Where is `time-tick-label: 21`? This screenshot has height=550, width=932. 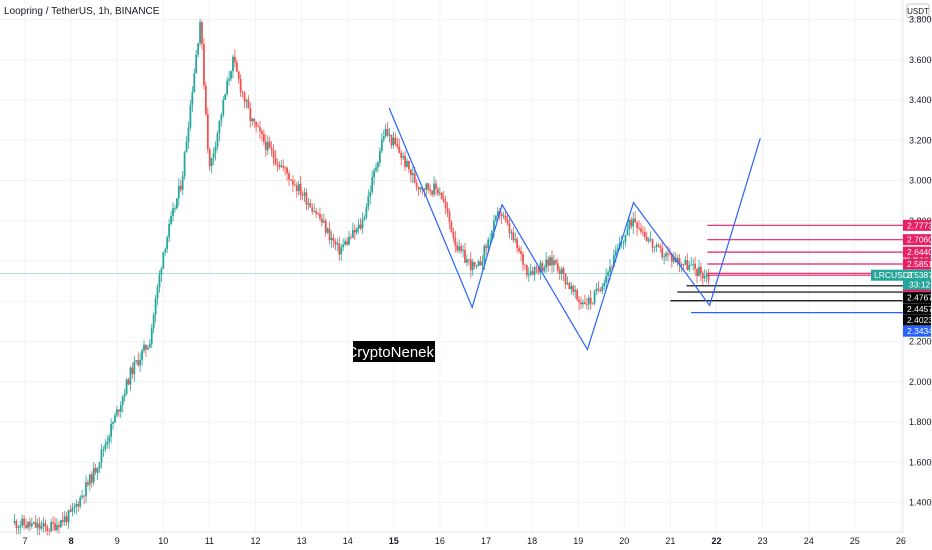 time-tick-label: 21 is located at coordinates (670, 541).